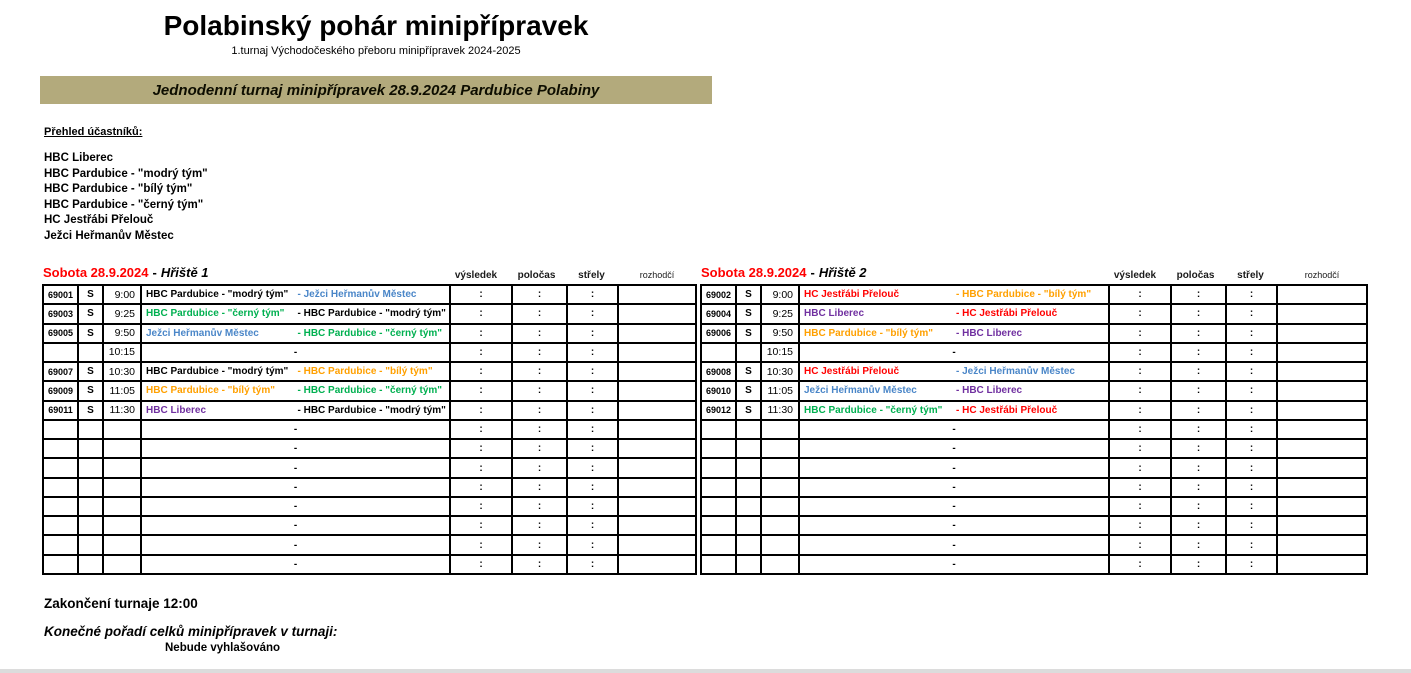  Describe the element at coordinates (99, 220) in the screenshot. I see `participant-team: HC Jestřábi Přelouč` at that location.